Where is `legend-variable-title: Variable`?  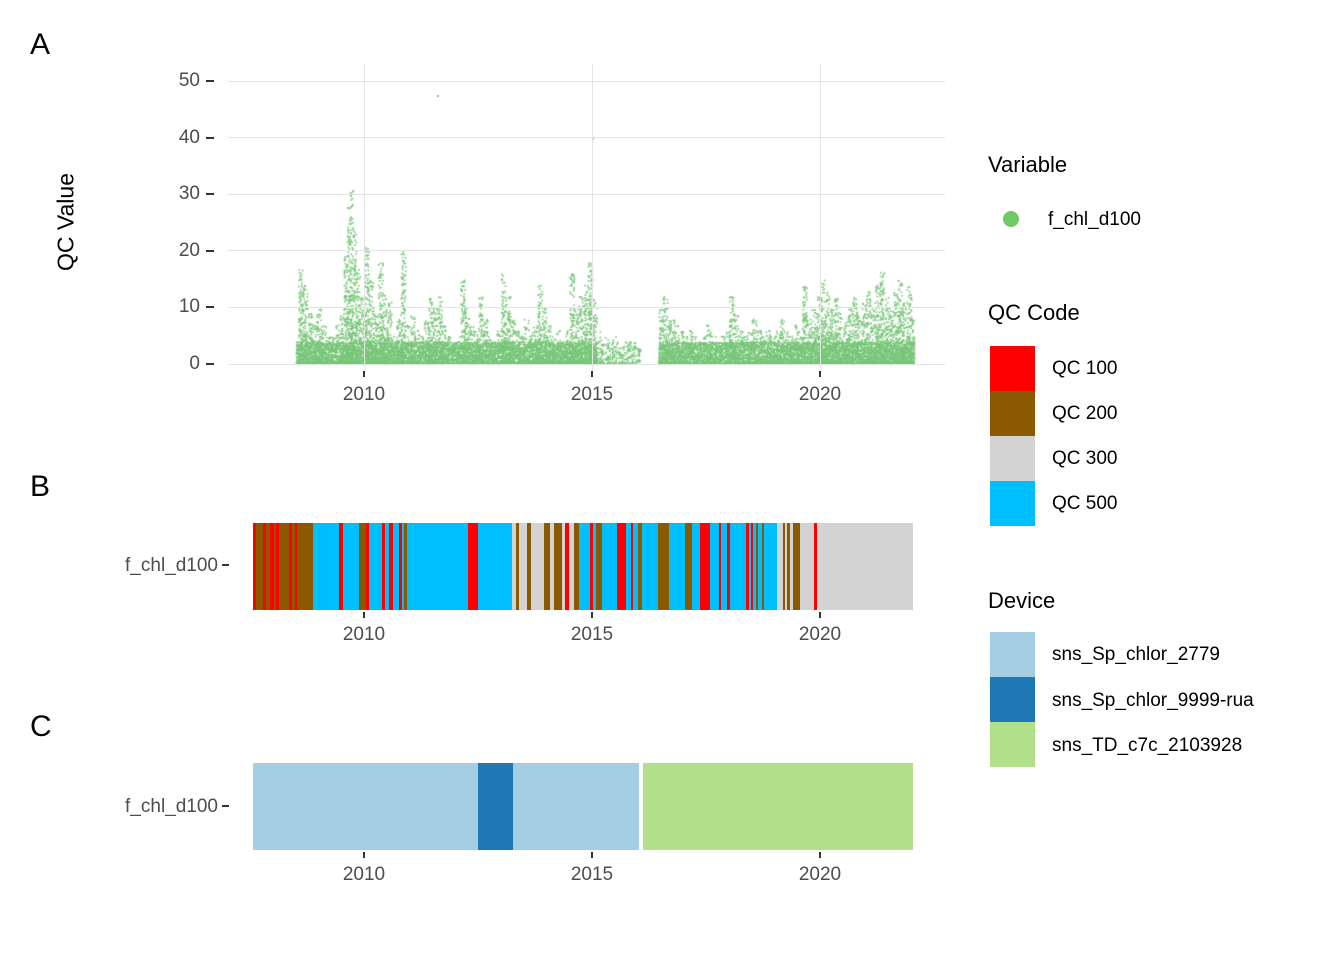
legend-variable-title: Variable is located at coordinates (1028, 164).